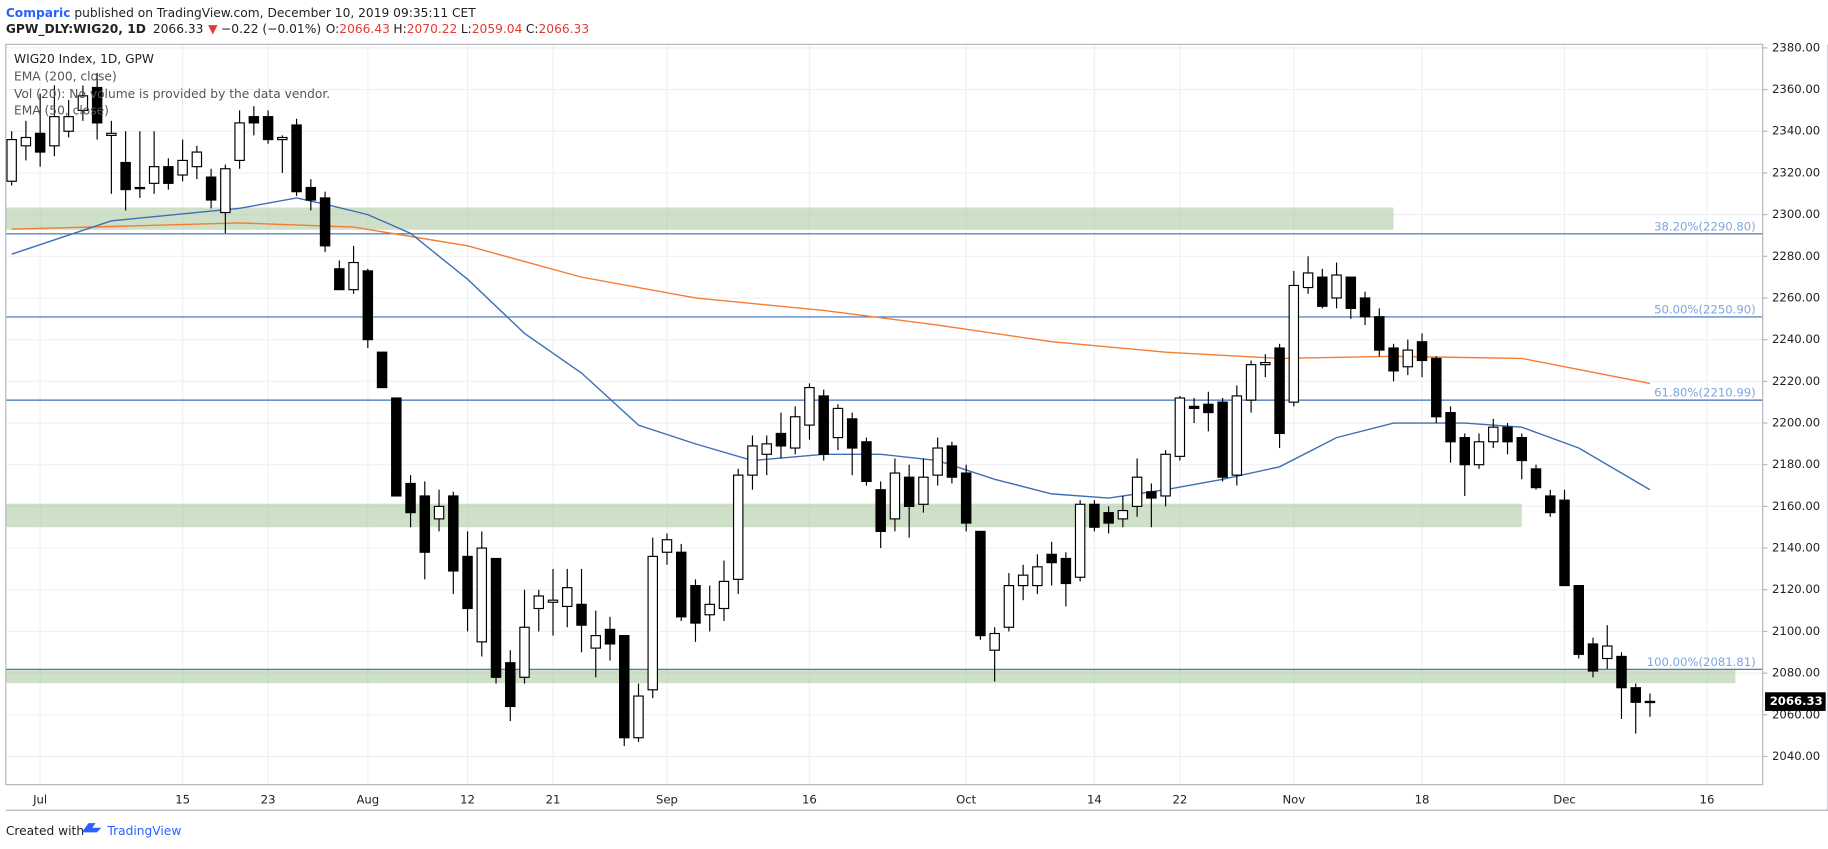 This screenshot has width=1828, height=849. What do you see at coordinates (61, 110) in the screenshot?
I see `legend-entry: EMA (50, close)` at bounding box center [61, 110].